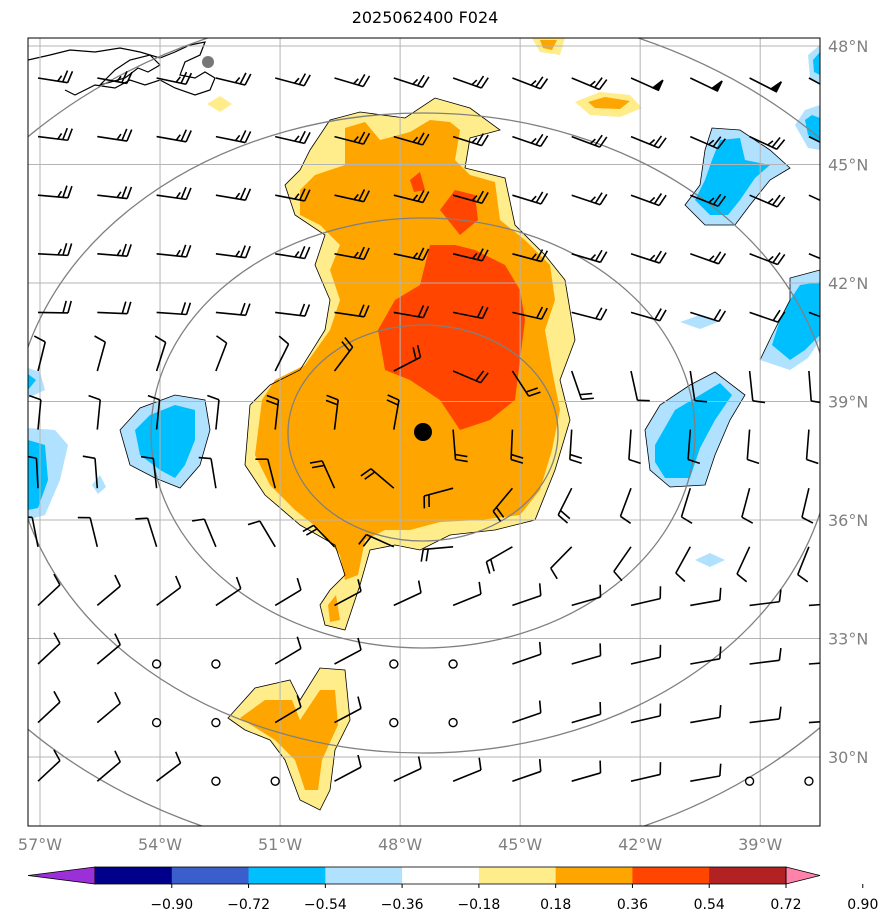 The image size is (889, 924). What do you see at coordinates (862, 905) in the screenshot?
I see `colorbar-tick-label: 0.90` at bounding box center [862, 905].